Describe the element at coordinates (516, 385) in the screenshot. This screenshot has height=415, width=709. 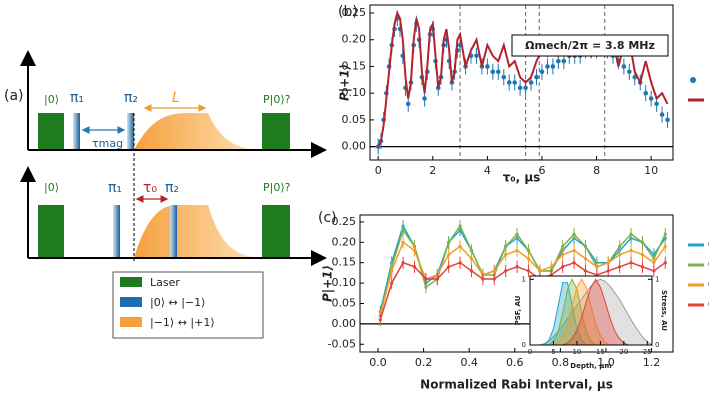
I see `x-axis-label: Normalized Rabi Interval, μs` at that location.